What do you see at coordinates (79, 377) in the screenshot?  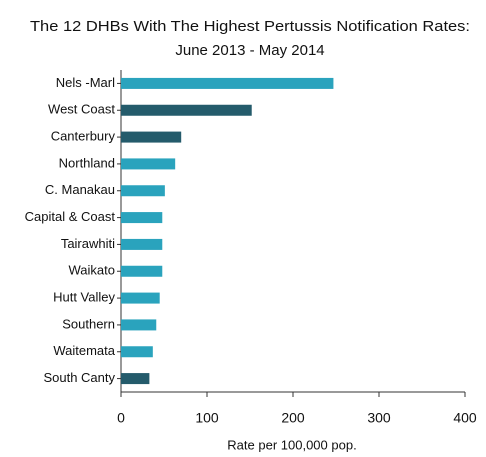 I see `y-tick-label: South Canty` at bounding box center [79, 377].